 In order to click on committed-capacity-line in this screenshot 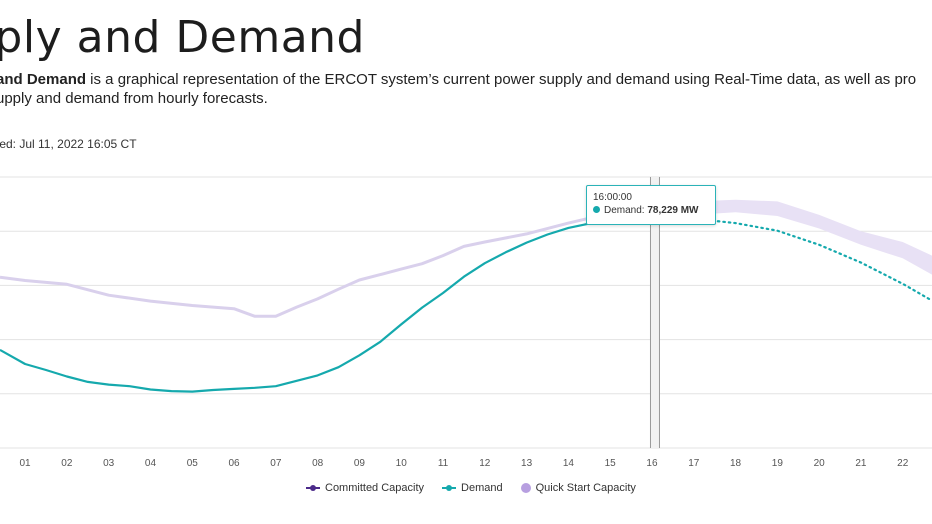, I will do `click(326, 262)`.